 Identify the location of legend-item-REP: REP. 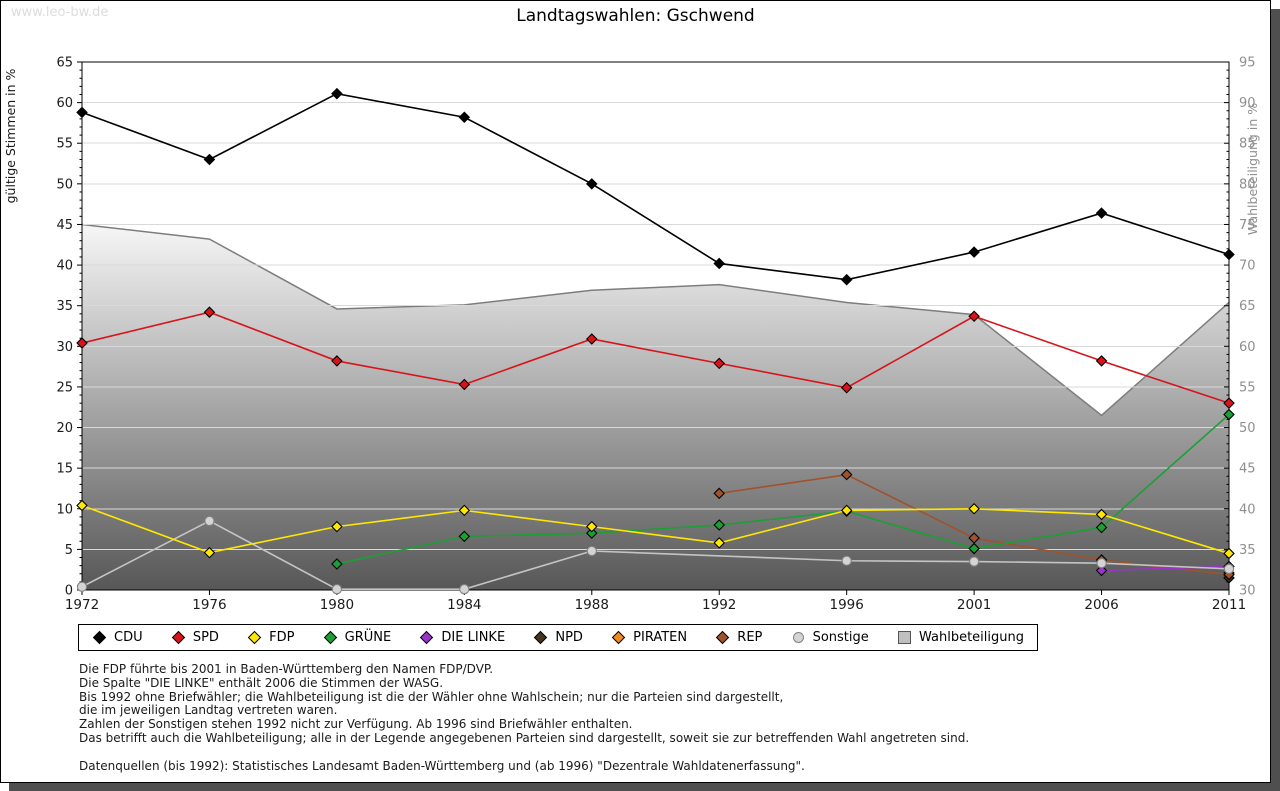
(738, 637).